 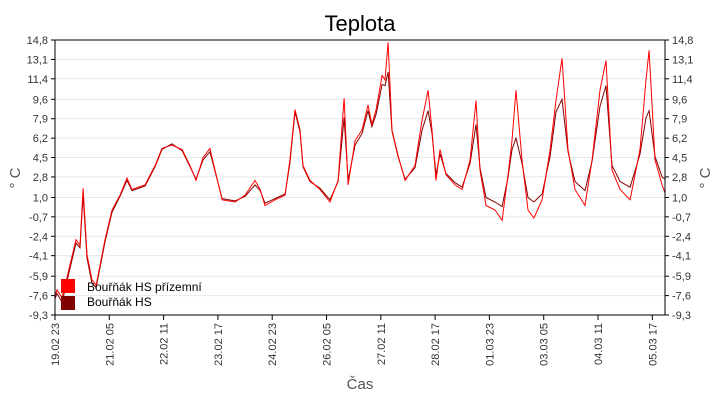 What do you see at coordinates (119, 302) in the screenshot?
I see `legend-label-hs: Bouřňák HS` at bounding box center [119, 302].